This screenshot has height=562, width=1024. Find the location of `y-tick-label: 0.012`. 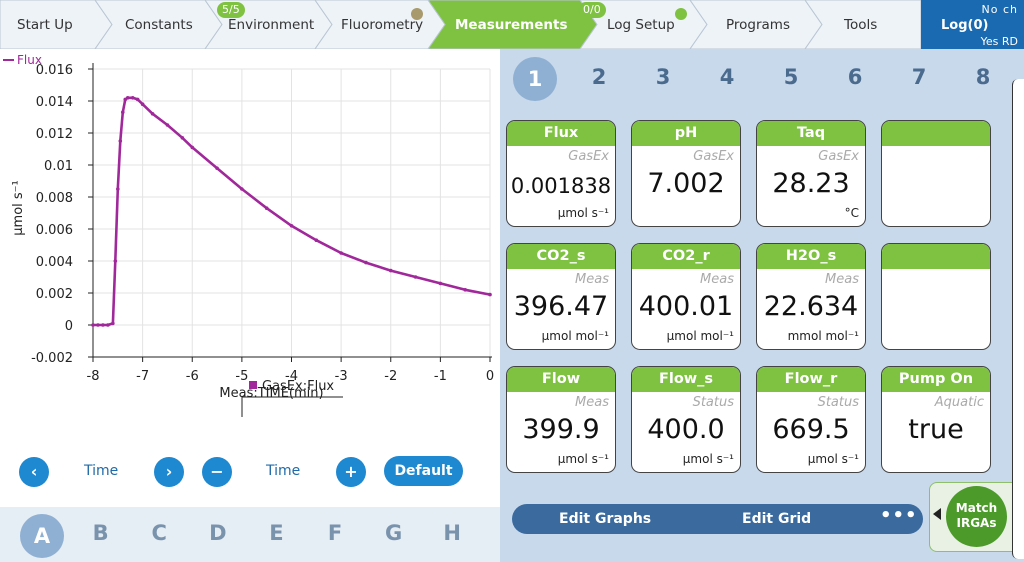

y-tick-label: 0.012 is located at coordinates (54, 134).